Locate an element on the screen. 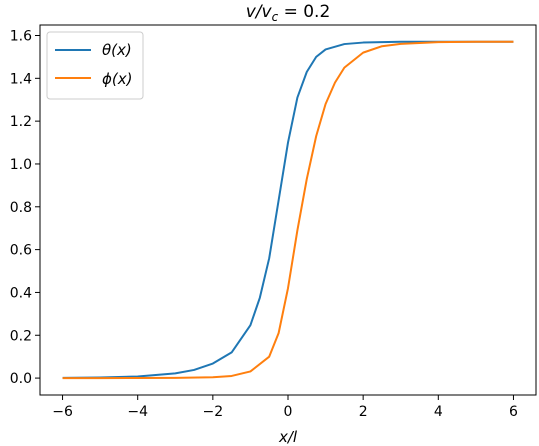 This screenshot has width=539, height=446. y-tick-label: 0.2 is located at coordinates (21, 336).